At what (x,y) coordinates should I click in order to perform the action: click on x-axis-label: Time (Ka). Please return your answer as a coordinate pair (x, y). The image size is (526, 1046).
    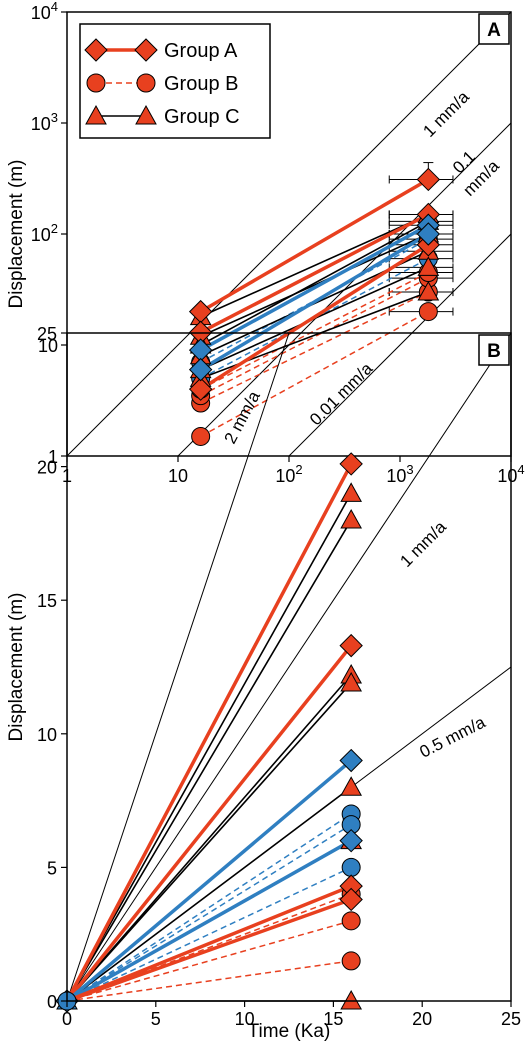
    Looking at the image, I should click on (289, 1031).